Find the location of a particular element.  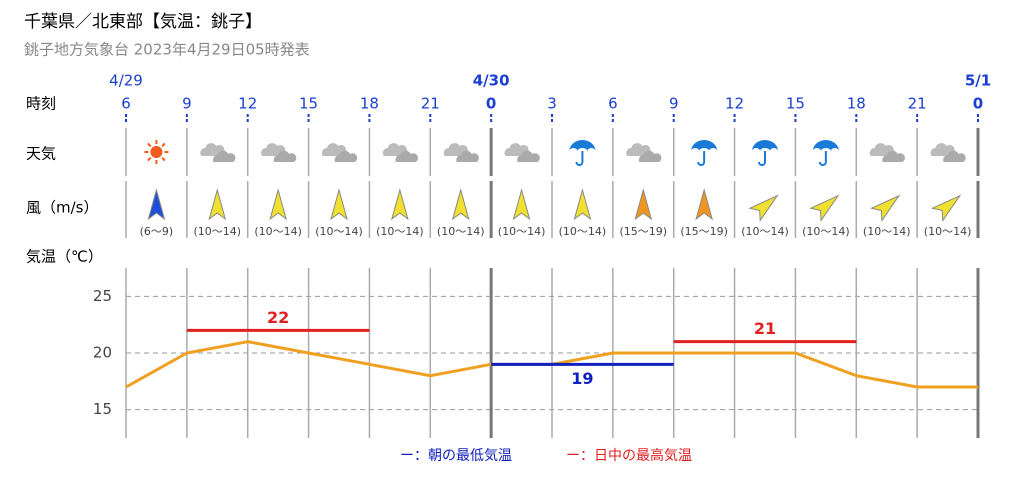

date-label: 4/29 is located at coordinates (126, 81).